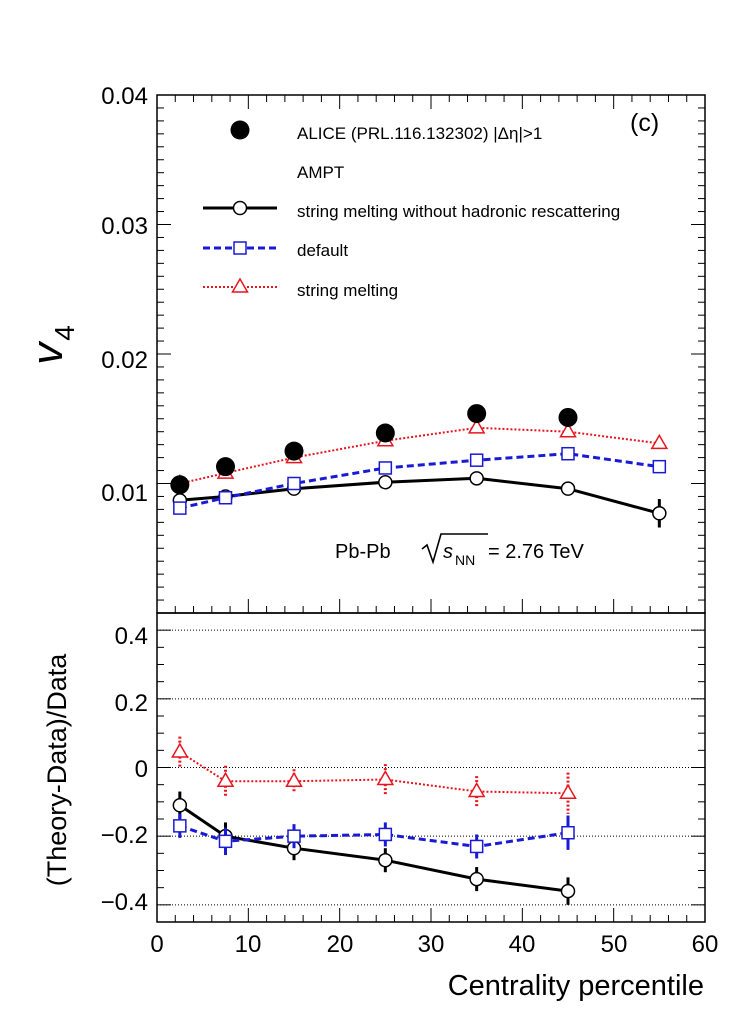  What do you see at coordinates (465, 560) in the screenshot?
I see `annotation-sub: NN` at bounding box center [465, 560].